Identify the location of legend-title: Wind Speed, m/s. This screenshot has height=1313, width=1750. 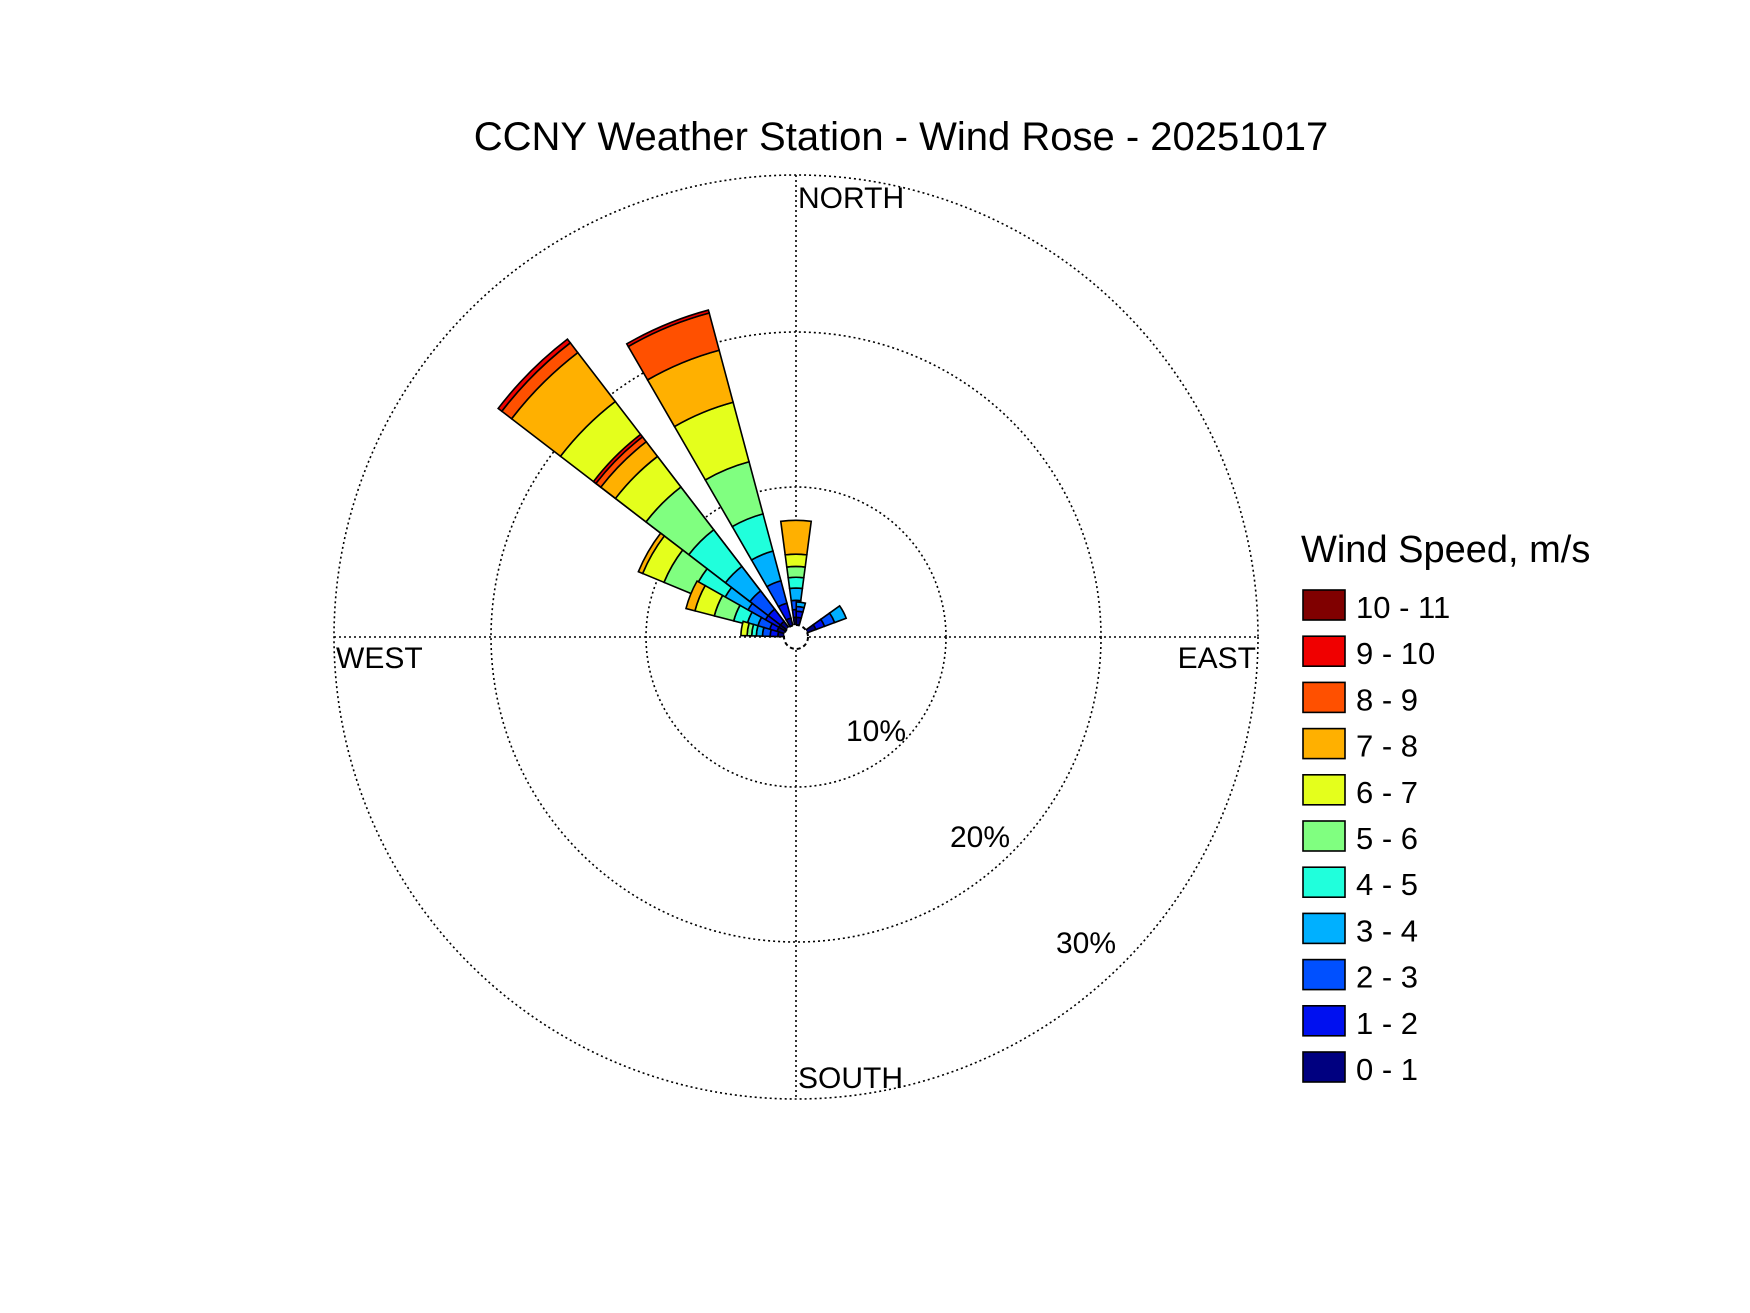
(1445, 550).